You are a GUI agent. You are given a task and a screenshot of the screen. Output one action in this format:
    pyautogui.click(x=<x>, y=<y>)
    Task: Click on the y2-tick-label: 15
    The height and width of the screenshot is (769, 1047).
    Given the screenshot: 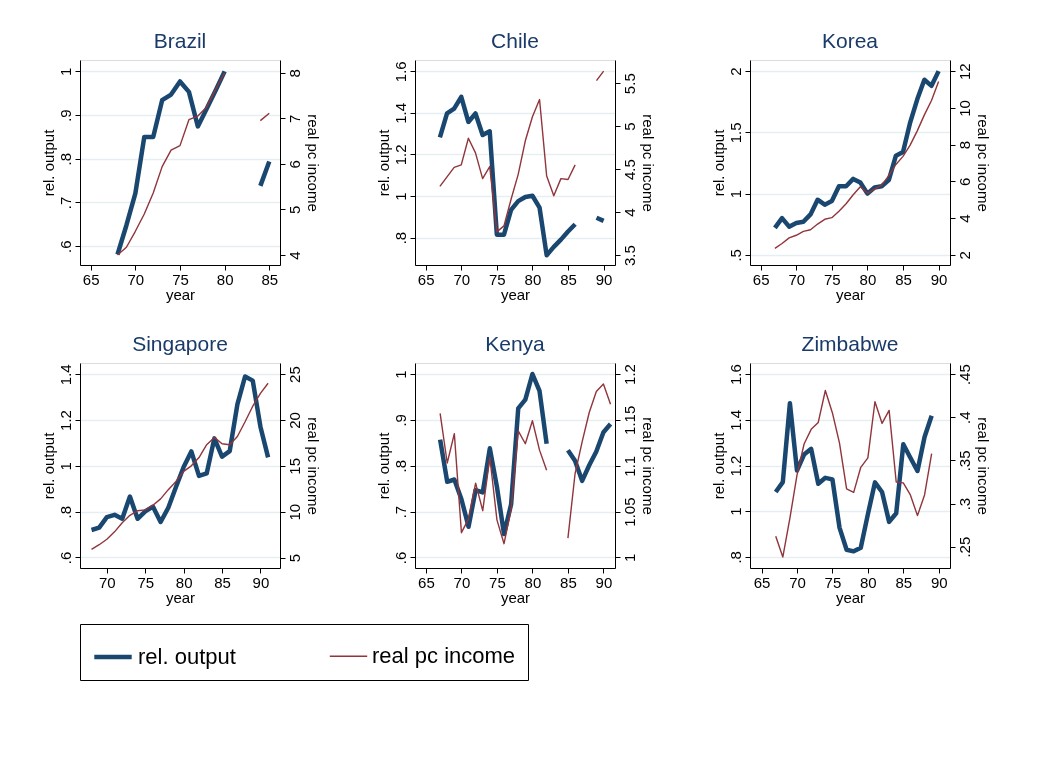 What is the action you would take?
    pyautogui.click(x=294, y=466)
    